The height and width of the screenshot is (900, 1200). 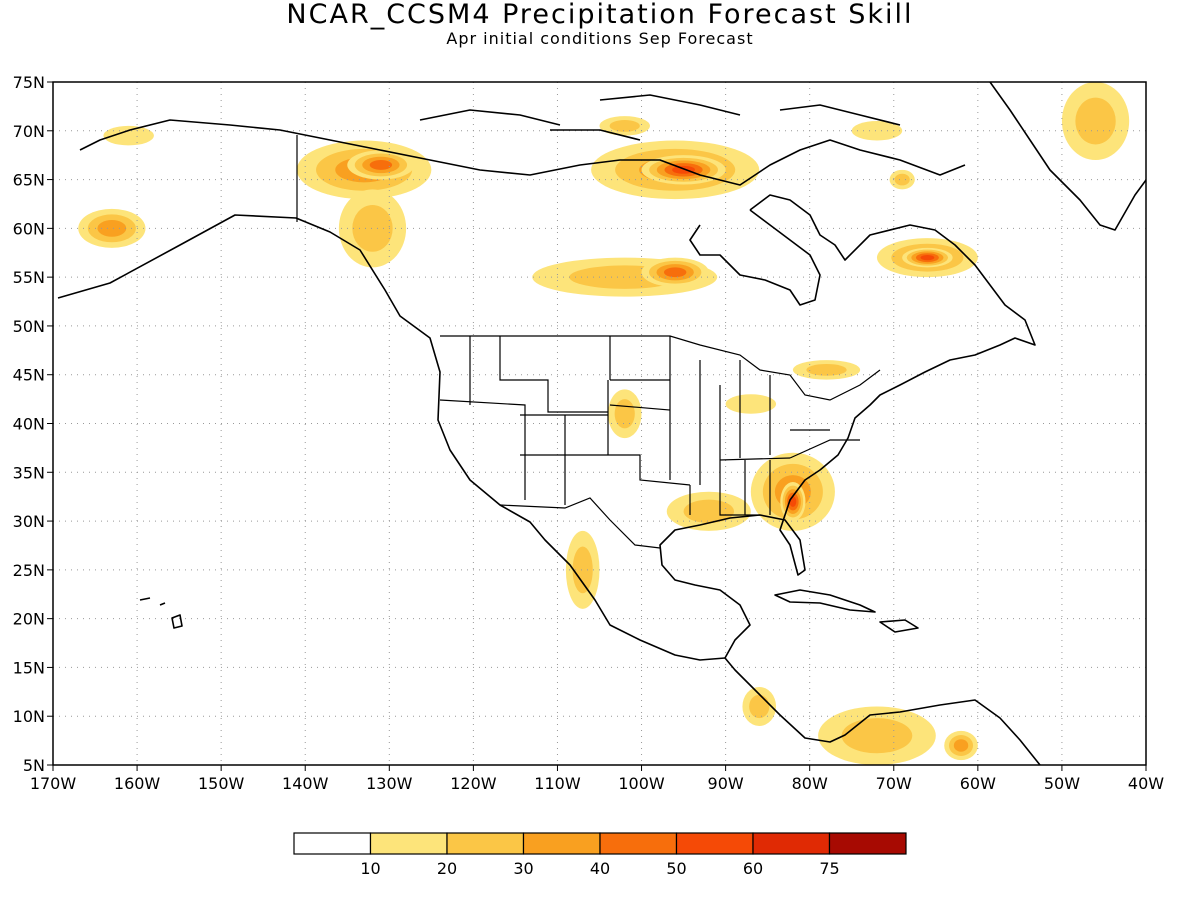 What do you see at coordinates (29, 521) in the screenshot?
I see `lat-label: 30N` at bounding box center [29, 521].